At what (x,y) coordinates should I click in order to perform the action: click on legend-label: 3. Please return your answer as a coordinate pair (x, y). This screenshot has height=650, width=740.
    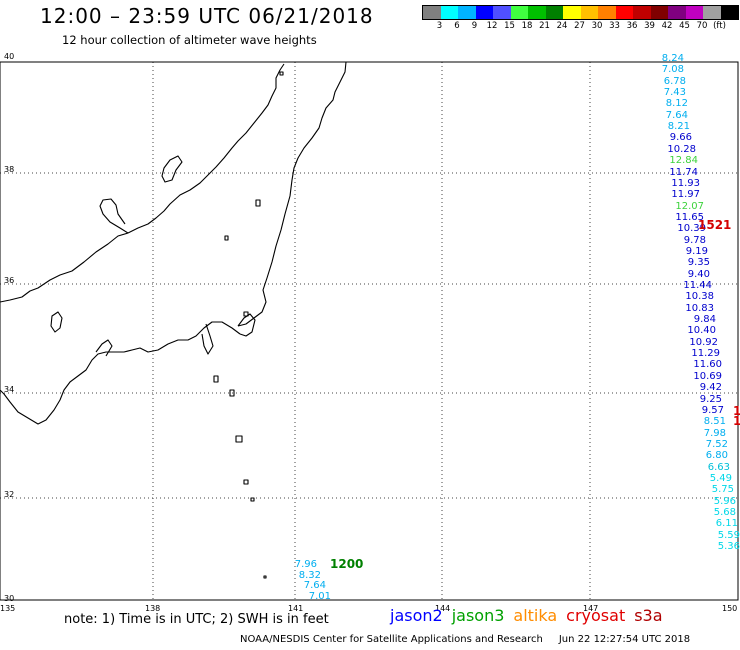
    Looking at the image, I should click on (439, 26).